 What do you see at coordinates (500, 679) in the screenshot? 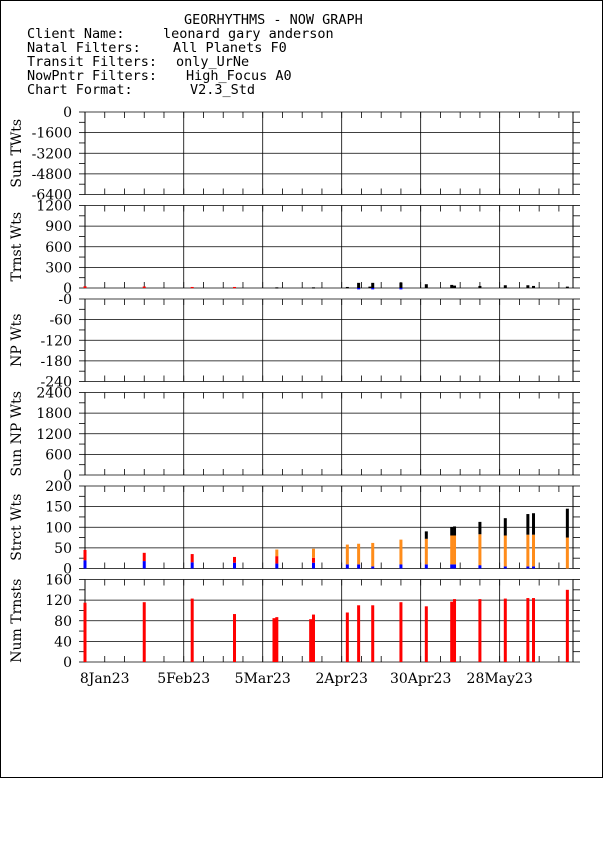
I see `x-tick-label: 28May23` at bounding box center [500, 679].